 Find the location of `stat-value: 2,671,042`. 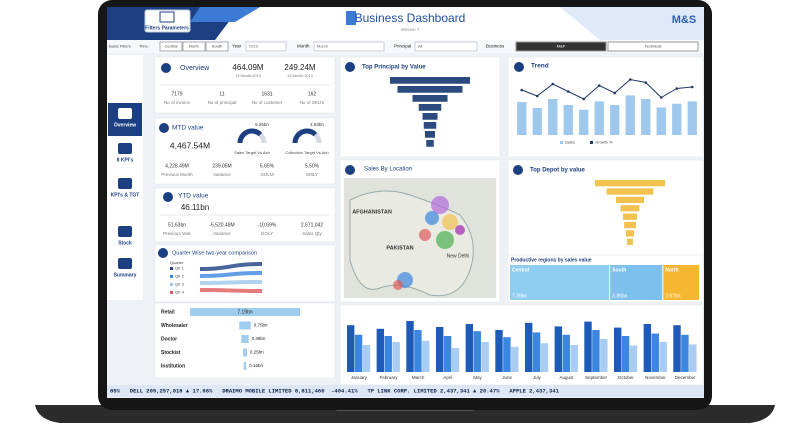

stat-value: 2,671,042 is located at coordinates (312, 225).